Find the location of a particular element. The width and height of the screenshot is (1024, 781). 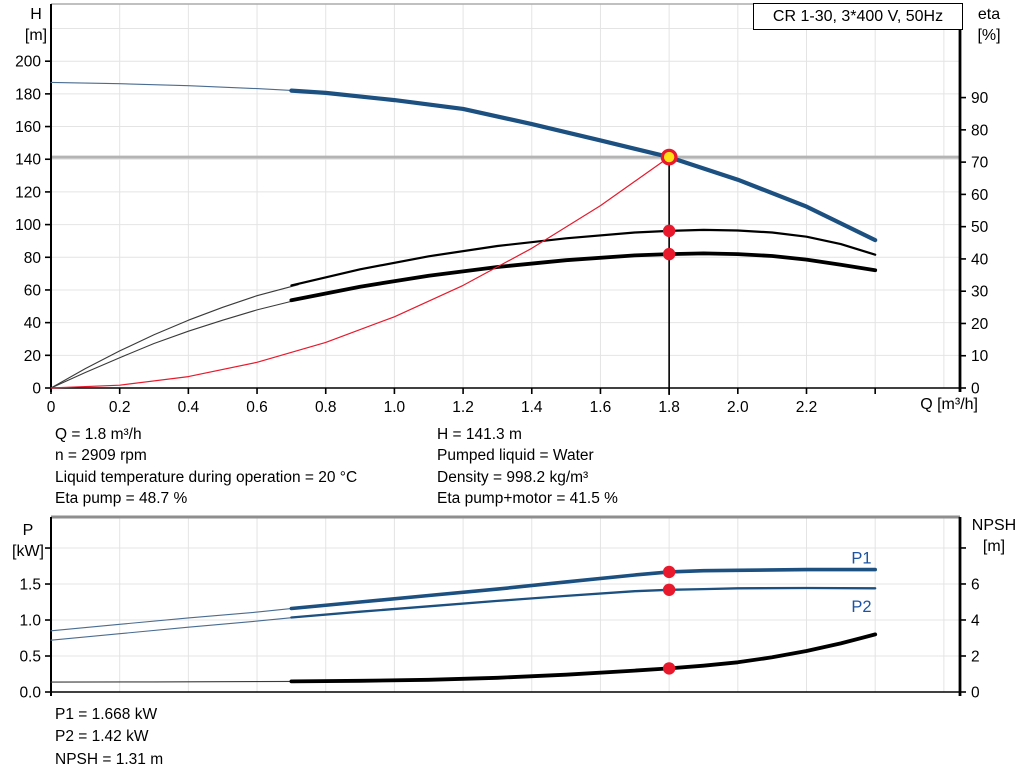

p2-curve-min-flow is located at coordinates (174, 628).